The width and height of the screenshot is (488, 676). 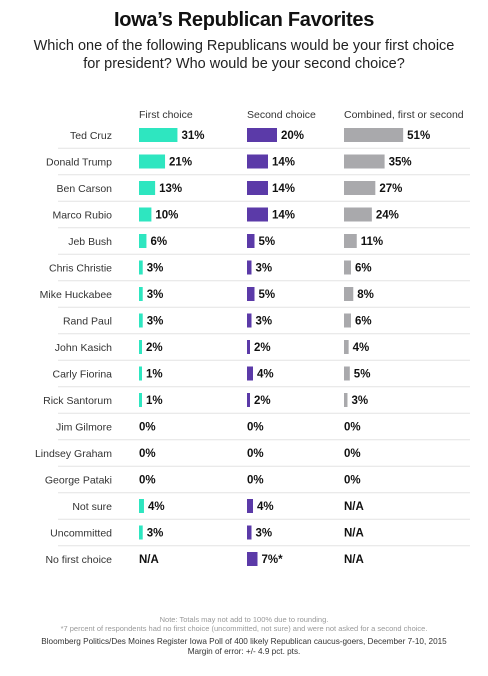 I want to click on value-label-second-choice-john-kasich: 2%, so click(x=262, y=348).